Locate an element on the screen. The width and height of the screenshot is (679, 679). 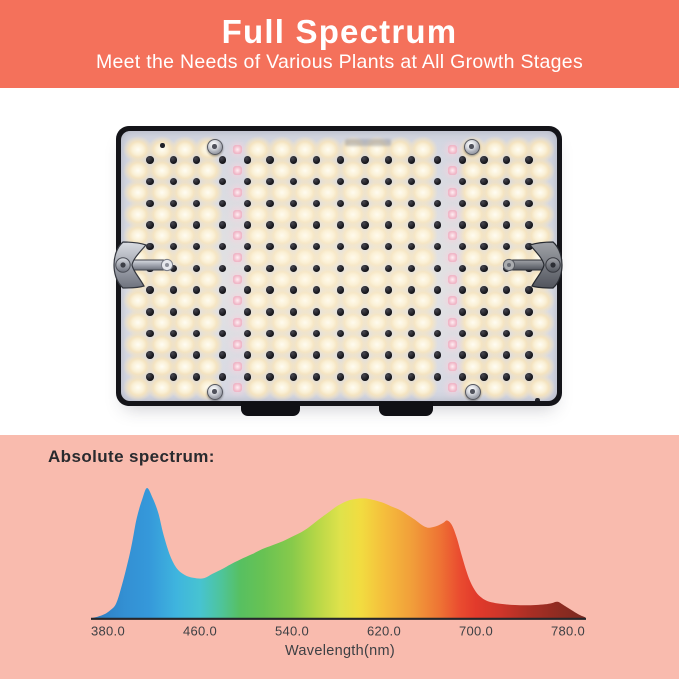
x-tick-label: 460.0 is located at coordinates (200, 631).